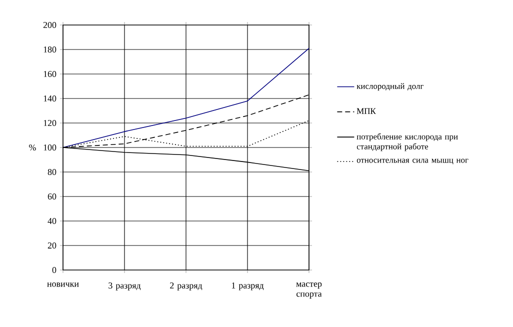 The image size is (513, 327). I want to click on y-tick-label: 160, so click(50, 74).